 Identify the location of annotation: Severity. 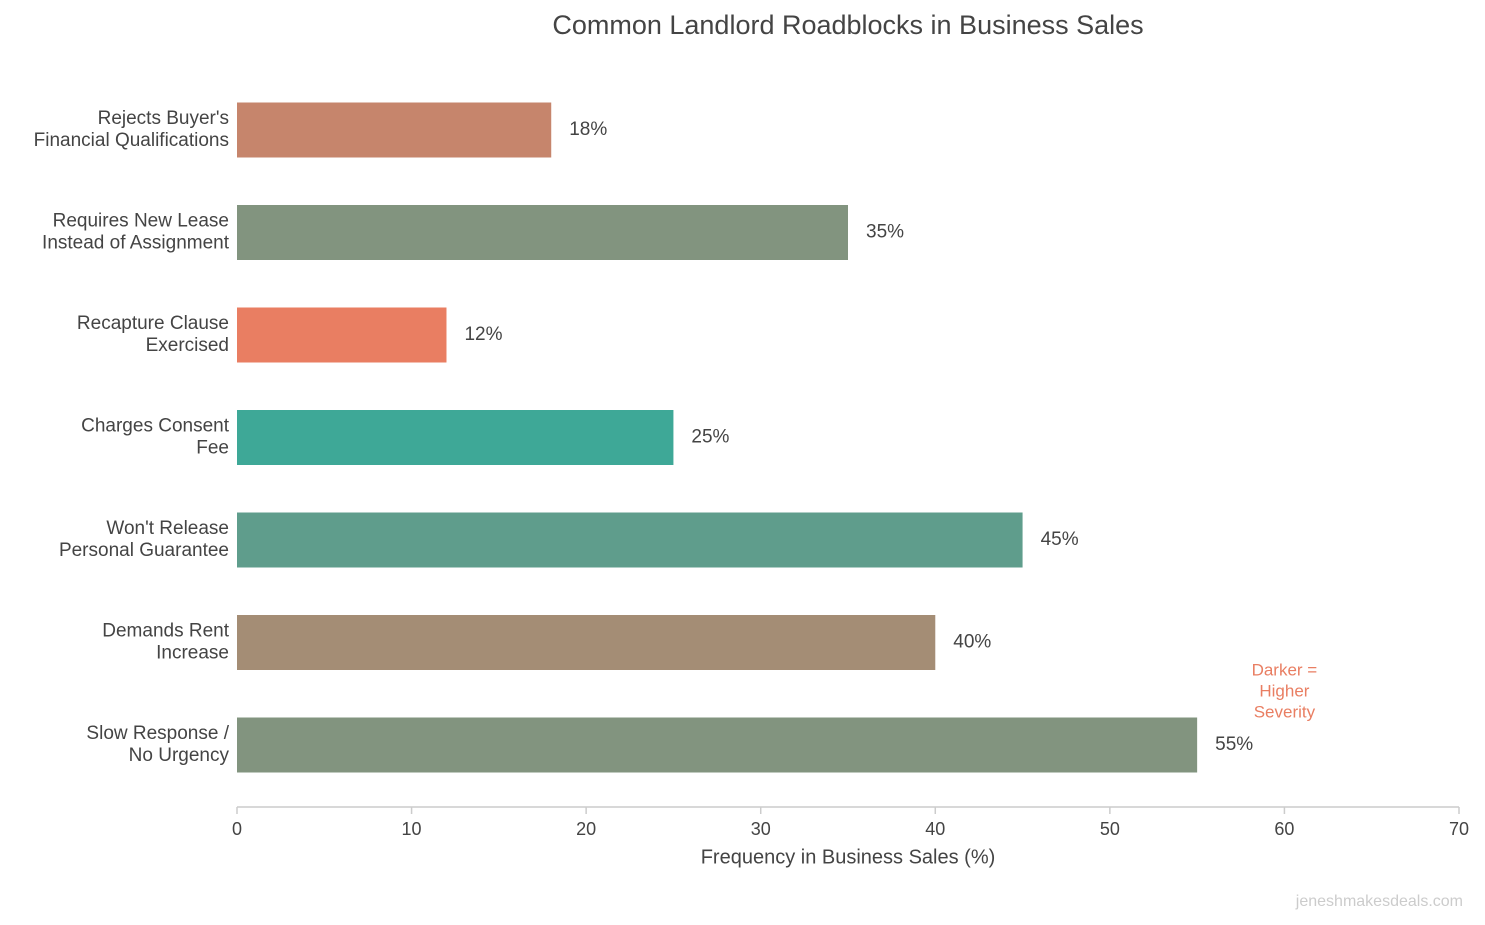
(1285, 711).